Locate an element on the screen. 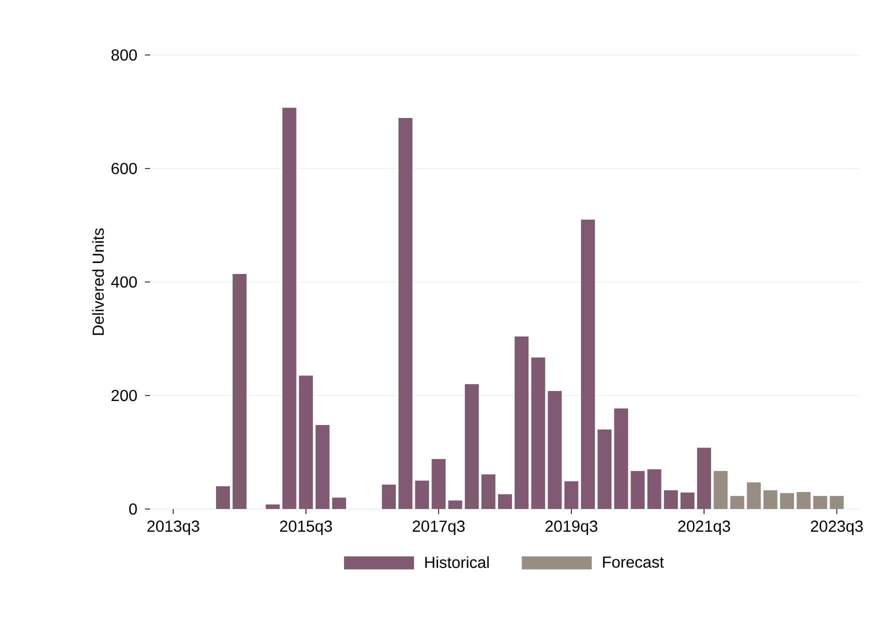  legend-label: Historical is located at coordinates (457, 562).